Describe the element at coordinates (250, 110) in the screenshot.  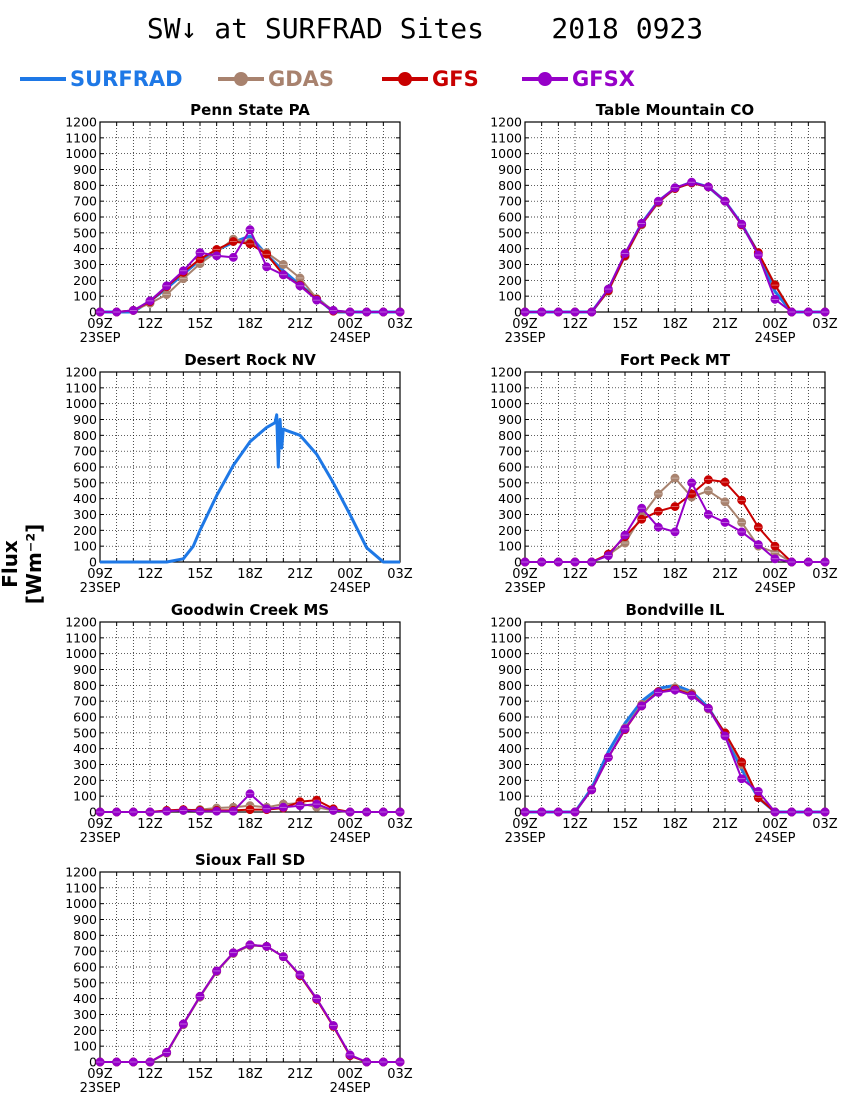
I see `chart-title: Penn State PA` at that location.